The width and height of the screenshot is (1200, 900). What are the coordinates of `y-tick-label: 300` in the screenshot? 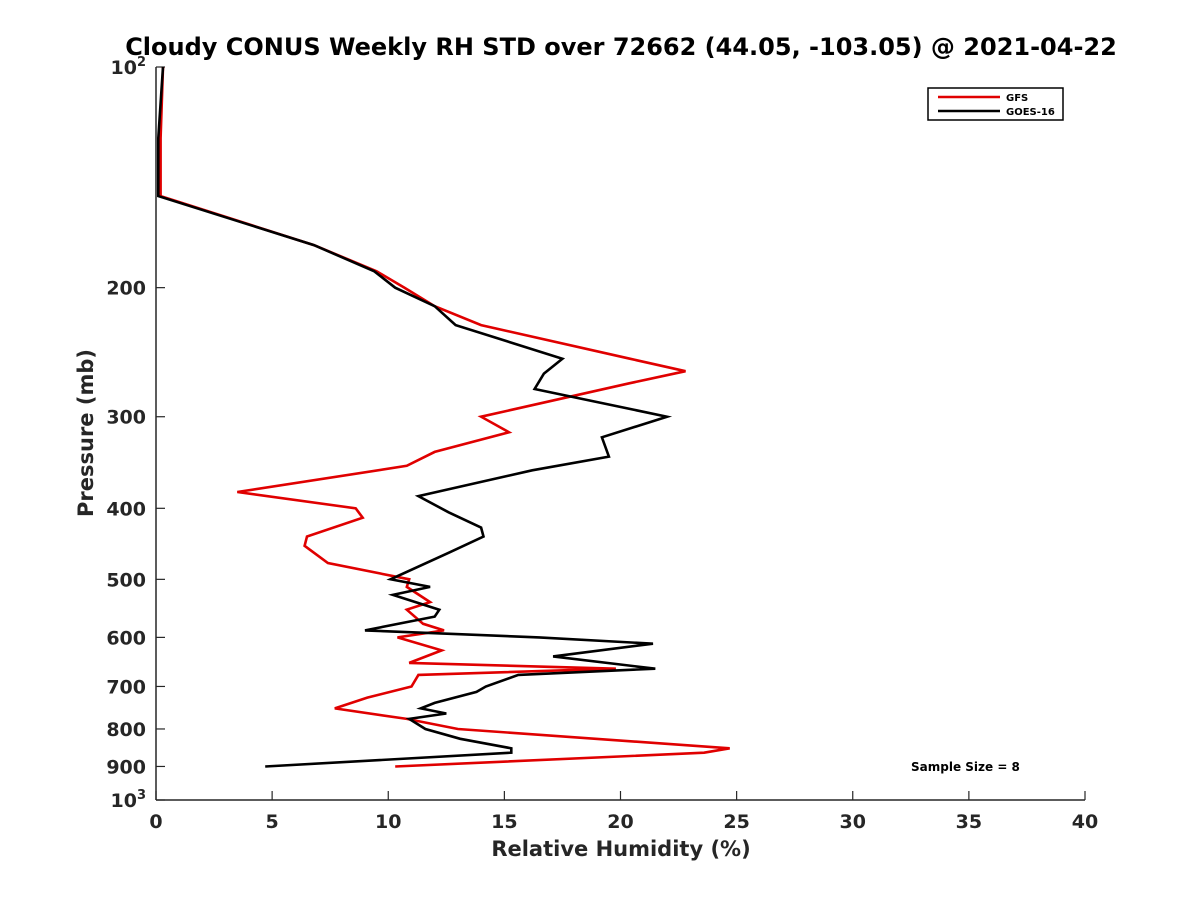 It's located at (126, 418).